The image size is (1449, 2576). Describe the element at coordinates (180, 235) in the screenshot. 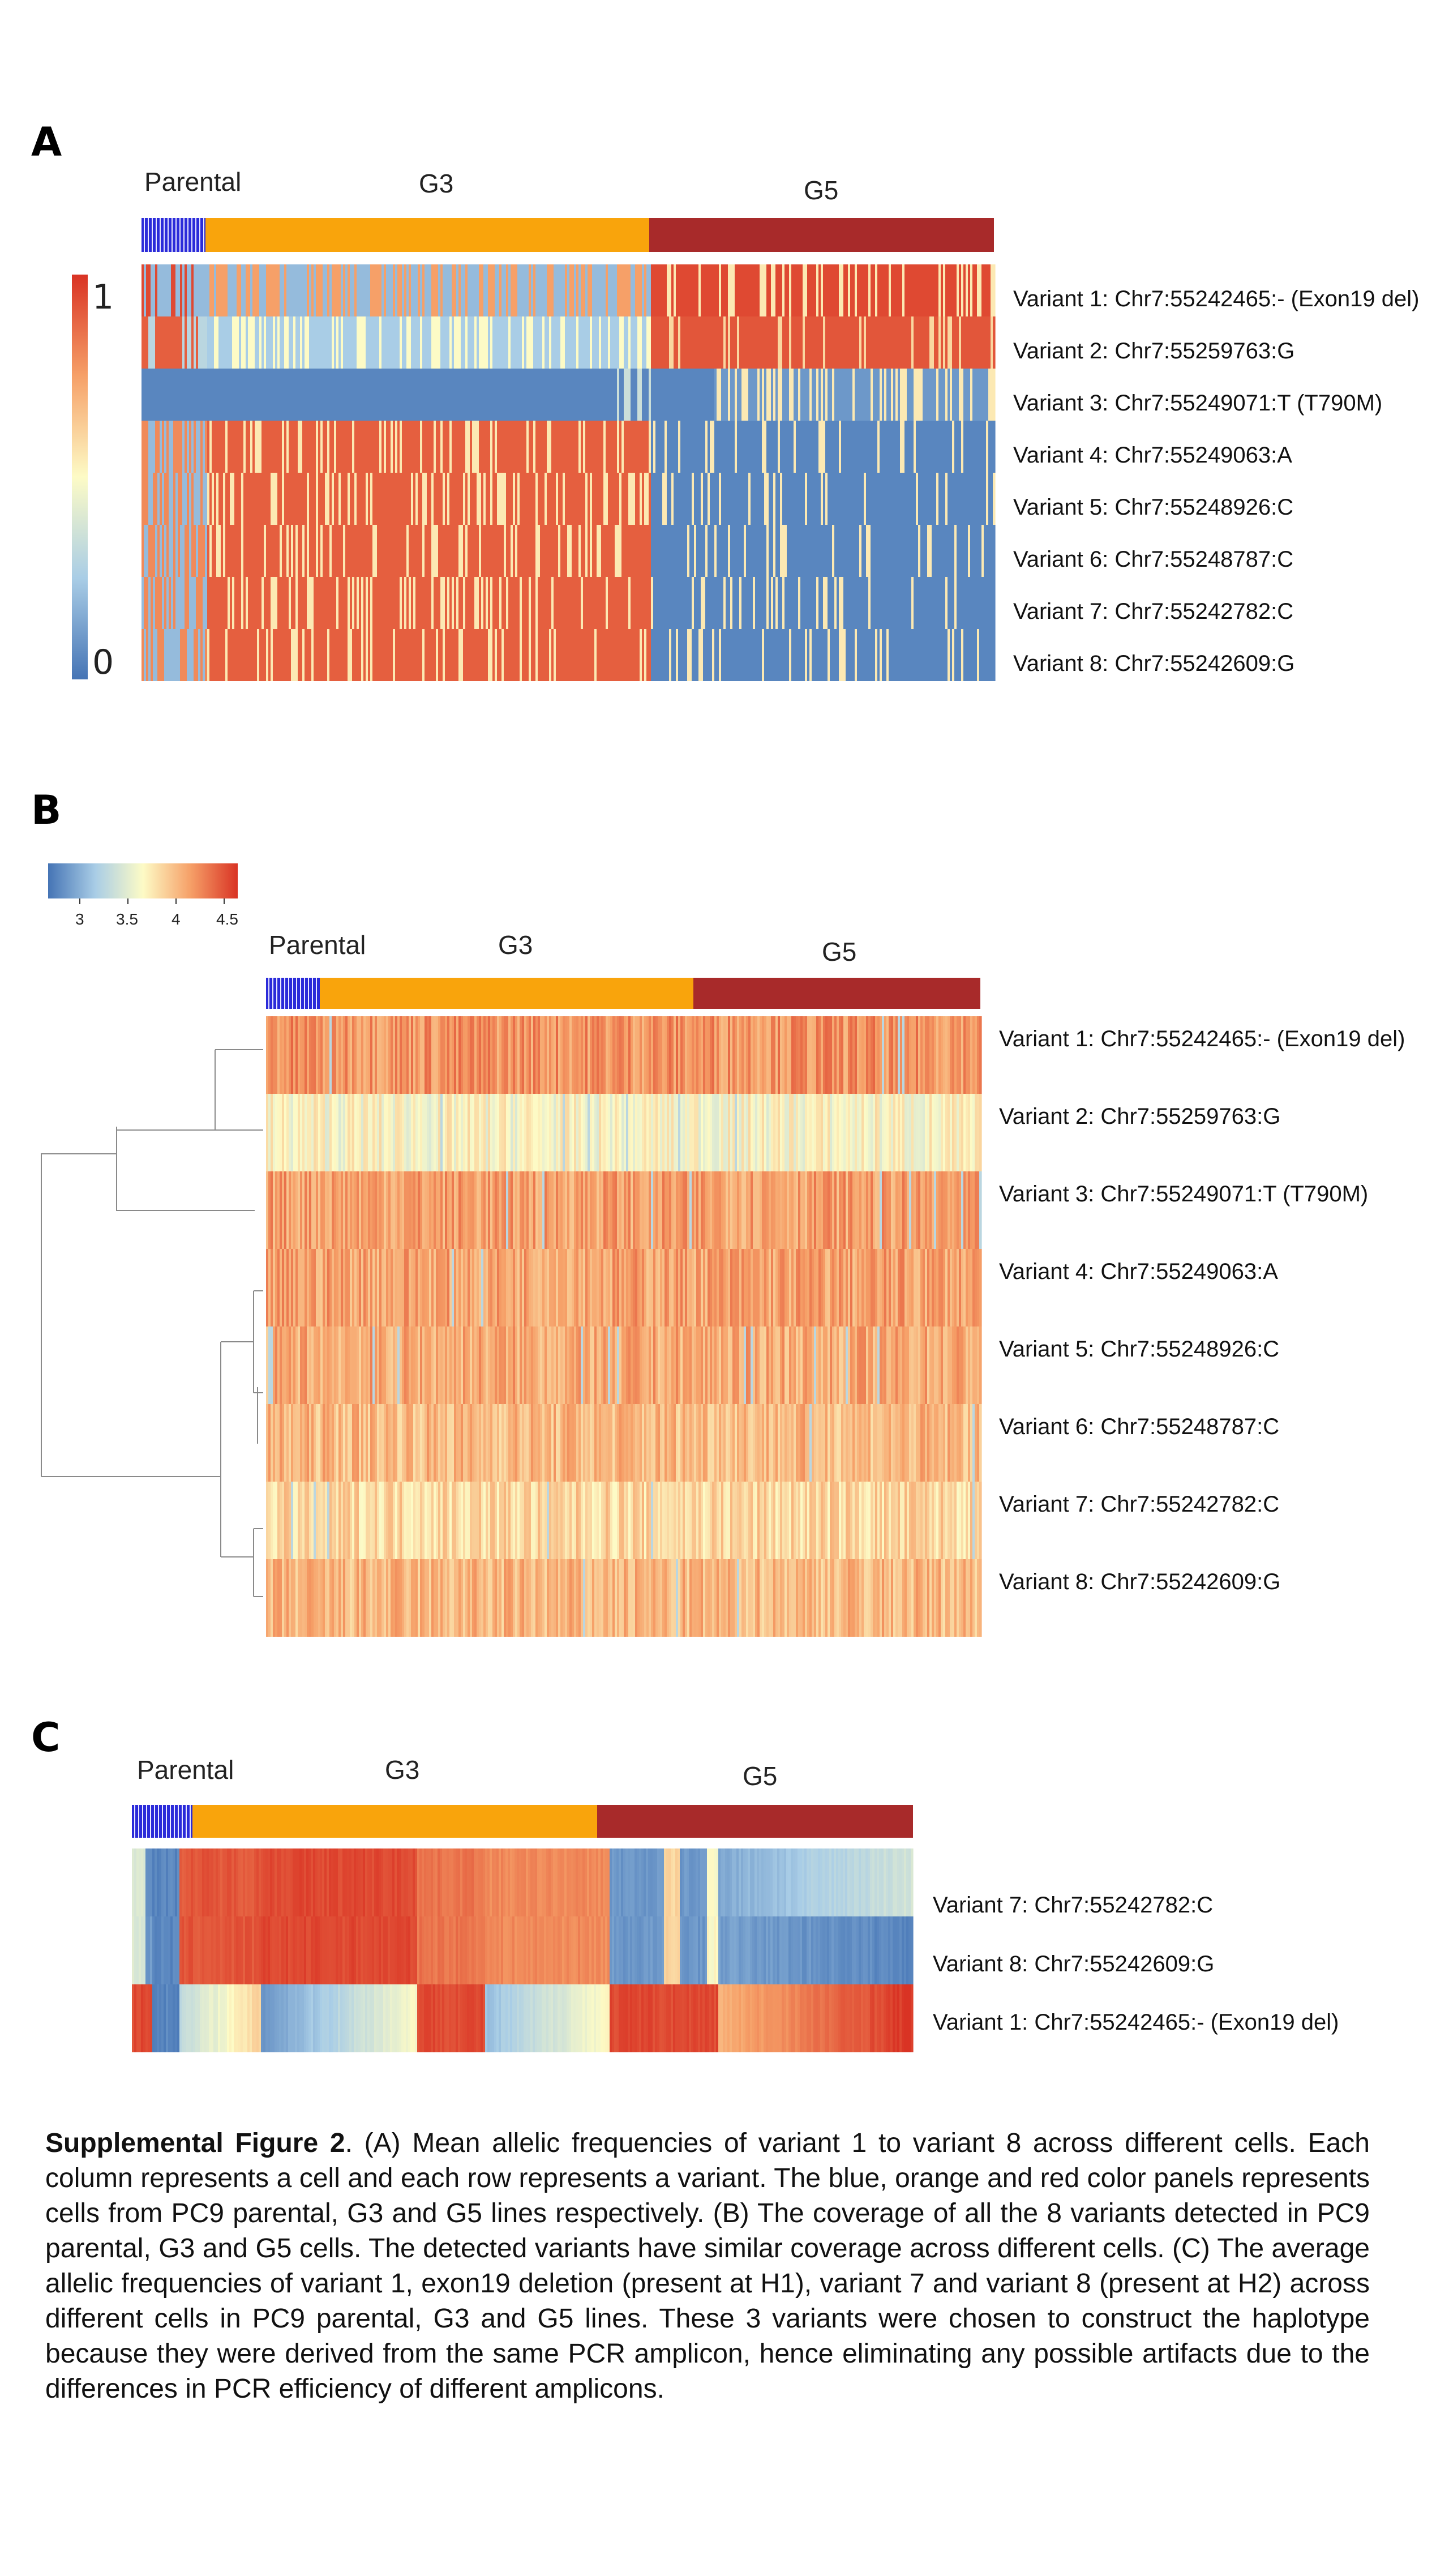

I see `group-bar-stripe` at that location.